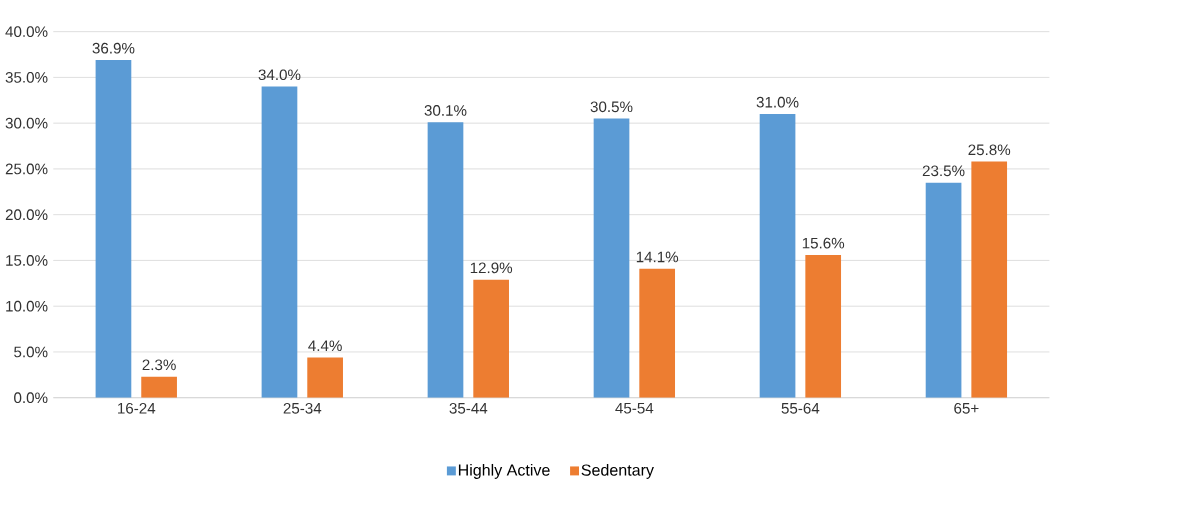 The width and height of the screenshot is (1200, 505). I want to click on y-tick-label: 5.0%, so click(31, 352).